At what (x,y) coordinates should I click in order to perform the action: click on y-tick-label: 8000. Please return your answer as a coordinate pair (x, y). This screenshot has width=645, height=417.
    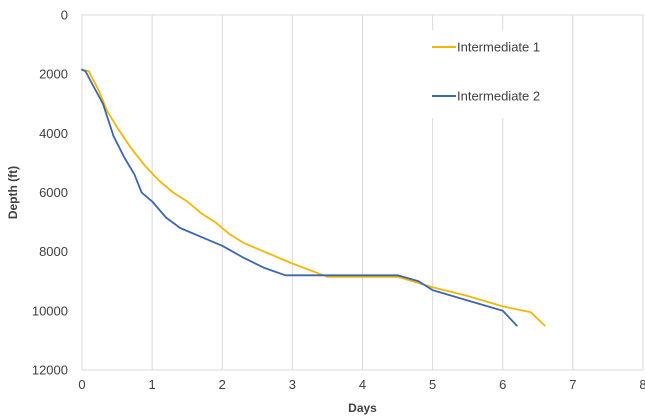
    Looking at the image, I should click on (53, 251).